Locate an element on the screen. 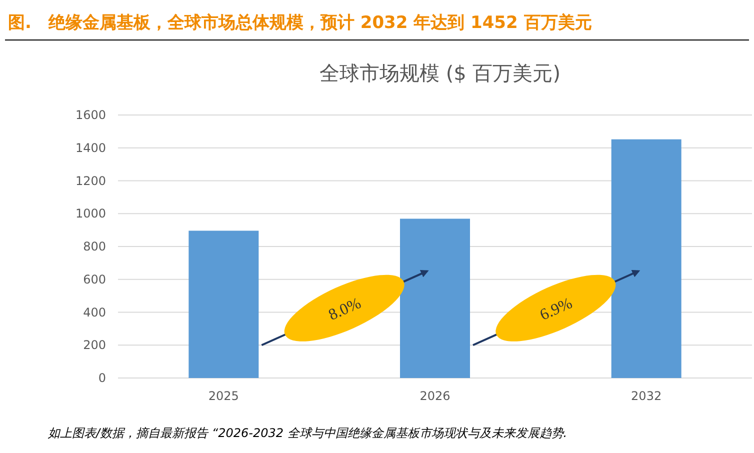  annotation: 6.9% is located at coordinates (556, 309).